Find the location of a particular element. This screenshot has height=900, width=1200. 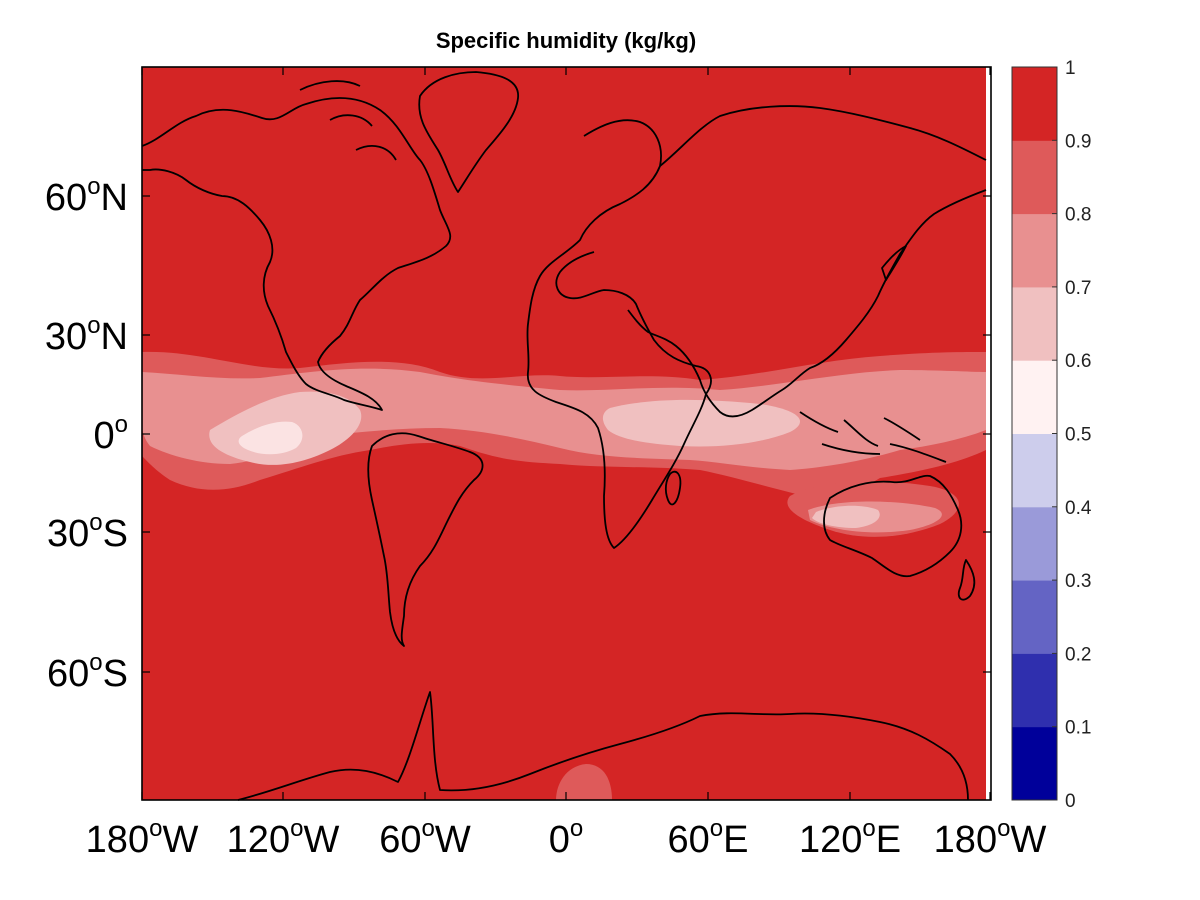

coastline-new-zealand is located at coordinates (966, 580).